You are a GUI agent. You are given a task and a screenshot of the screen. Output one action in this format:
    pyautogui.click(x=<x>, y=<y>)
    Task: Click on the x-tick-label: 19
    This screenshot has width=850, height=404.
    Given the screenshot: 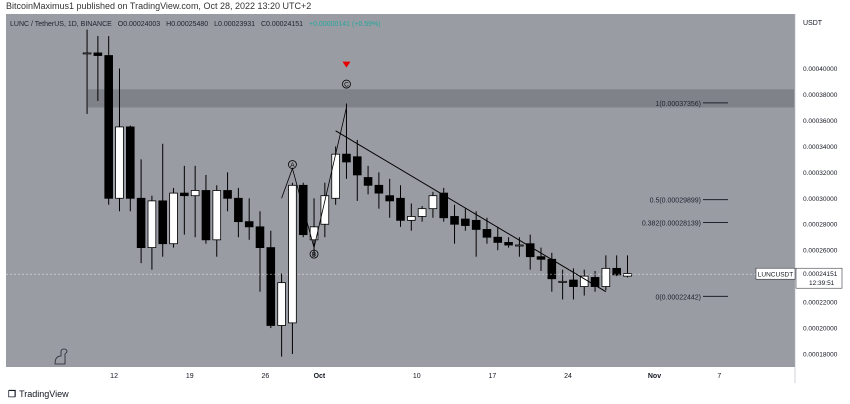 What is the action you would take?
    pyautogui.click(x=190, y=376)
    